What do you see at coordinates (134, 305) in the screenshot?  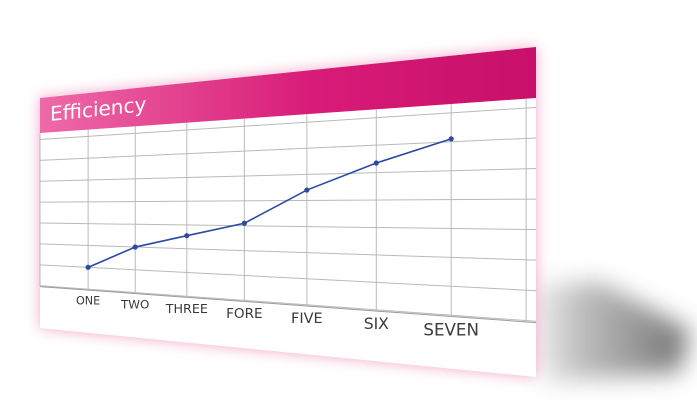 I see `x-tick-label: TWO` at bounding box center [134, 305].